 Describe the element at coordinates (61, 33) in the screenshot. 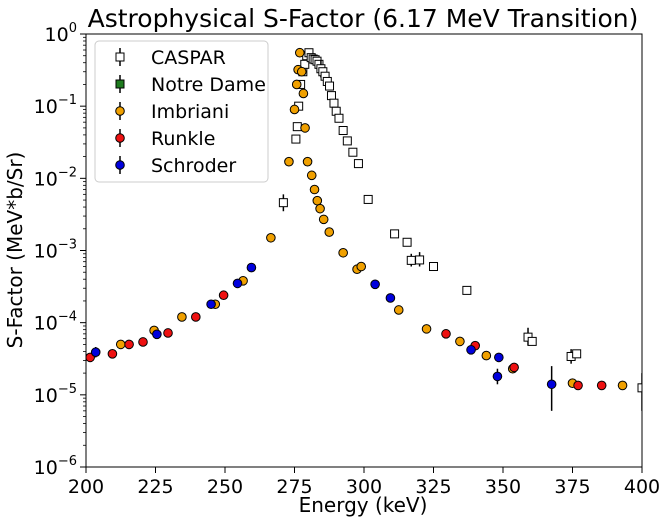

I see `y-tick-label: 10⁰` at that location.